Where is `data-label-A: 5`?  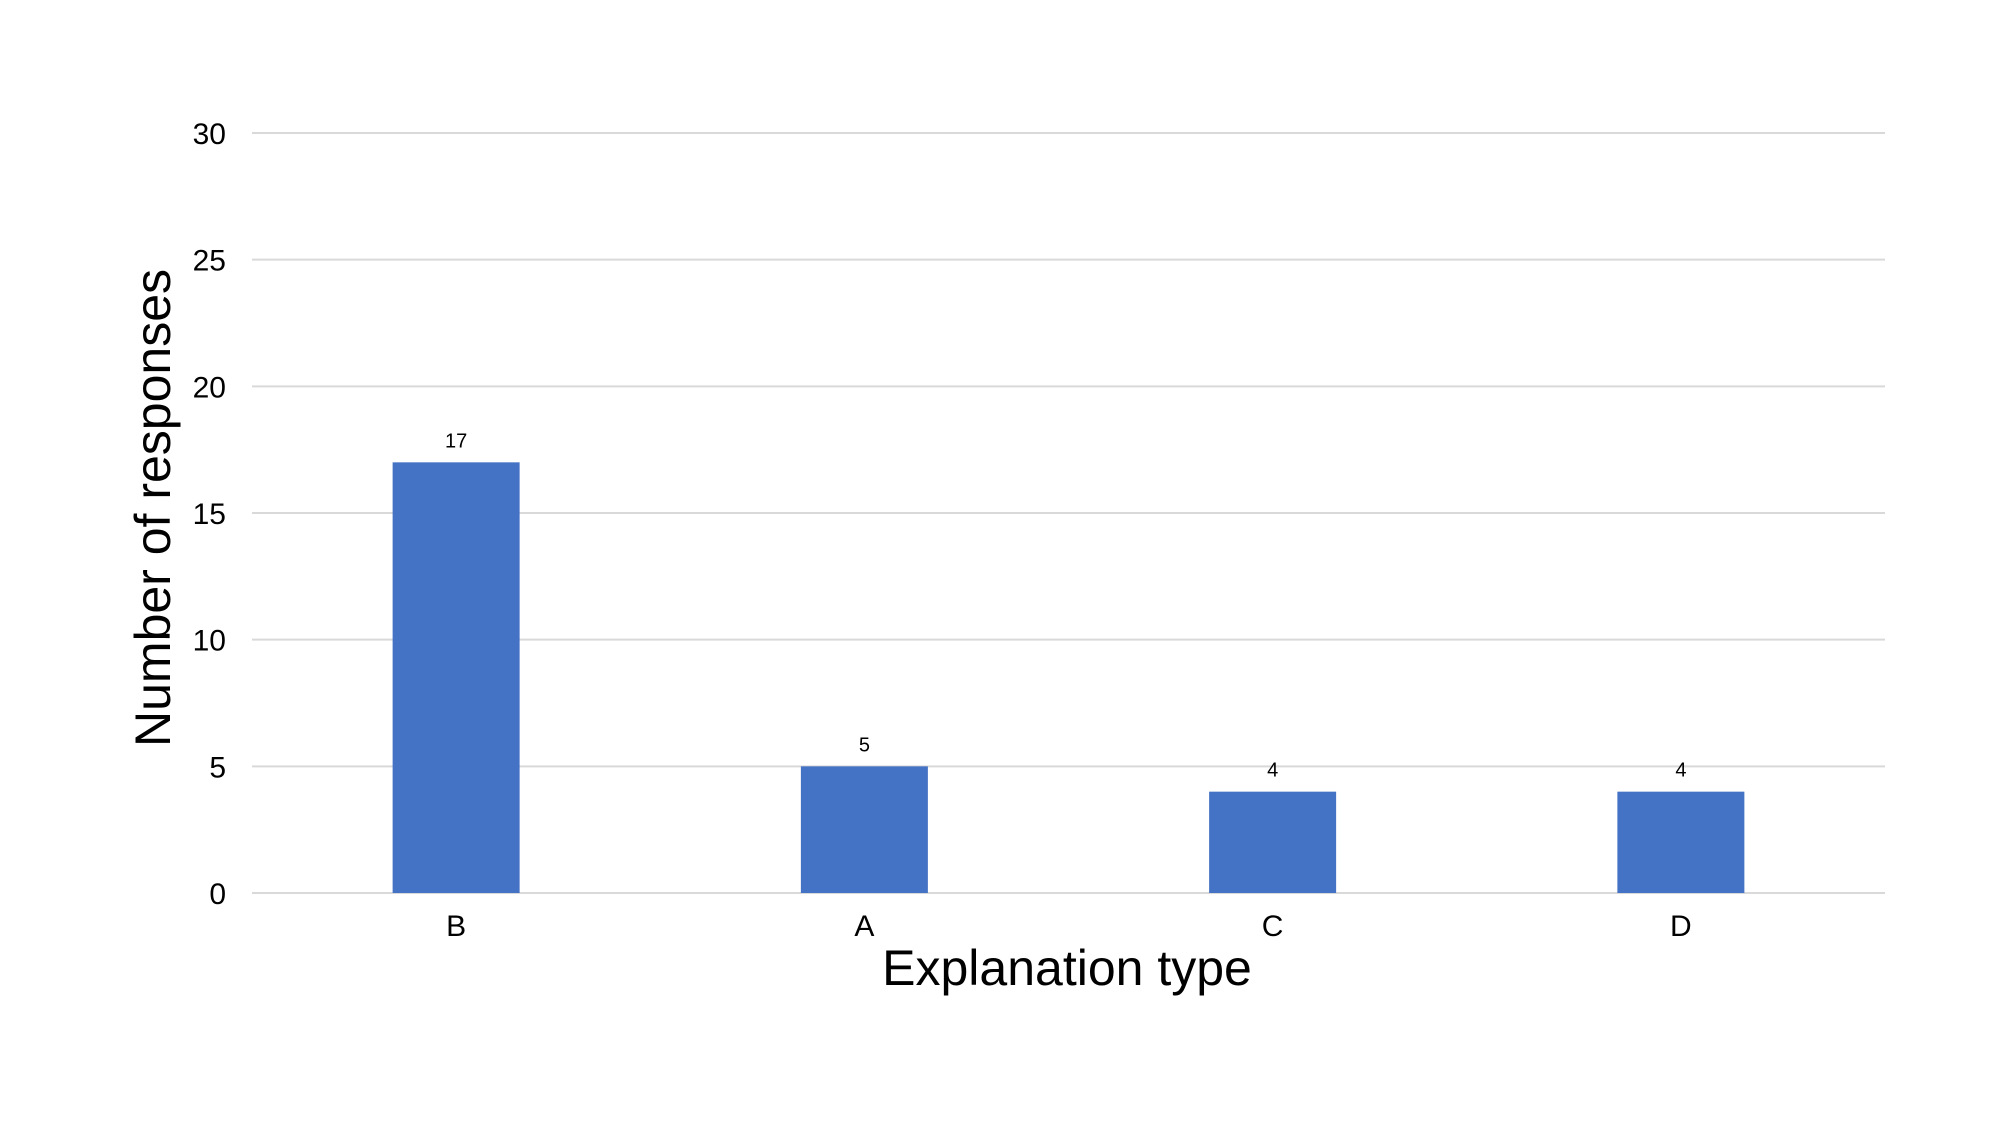 data-label-A: 5 is located at coordinates (864, 745).